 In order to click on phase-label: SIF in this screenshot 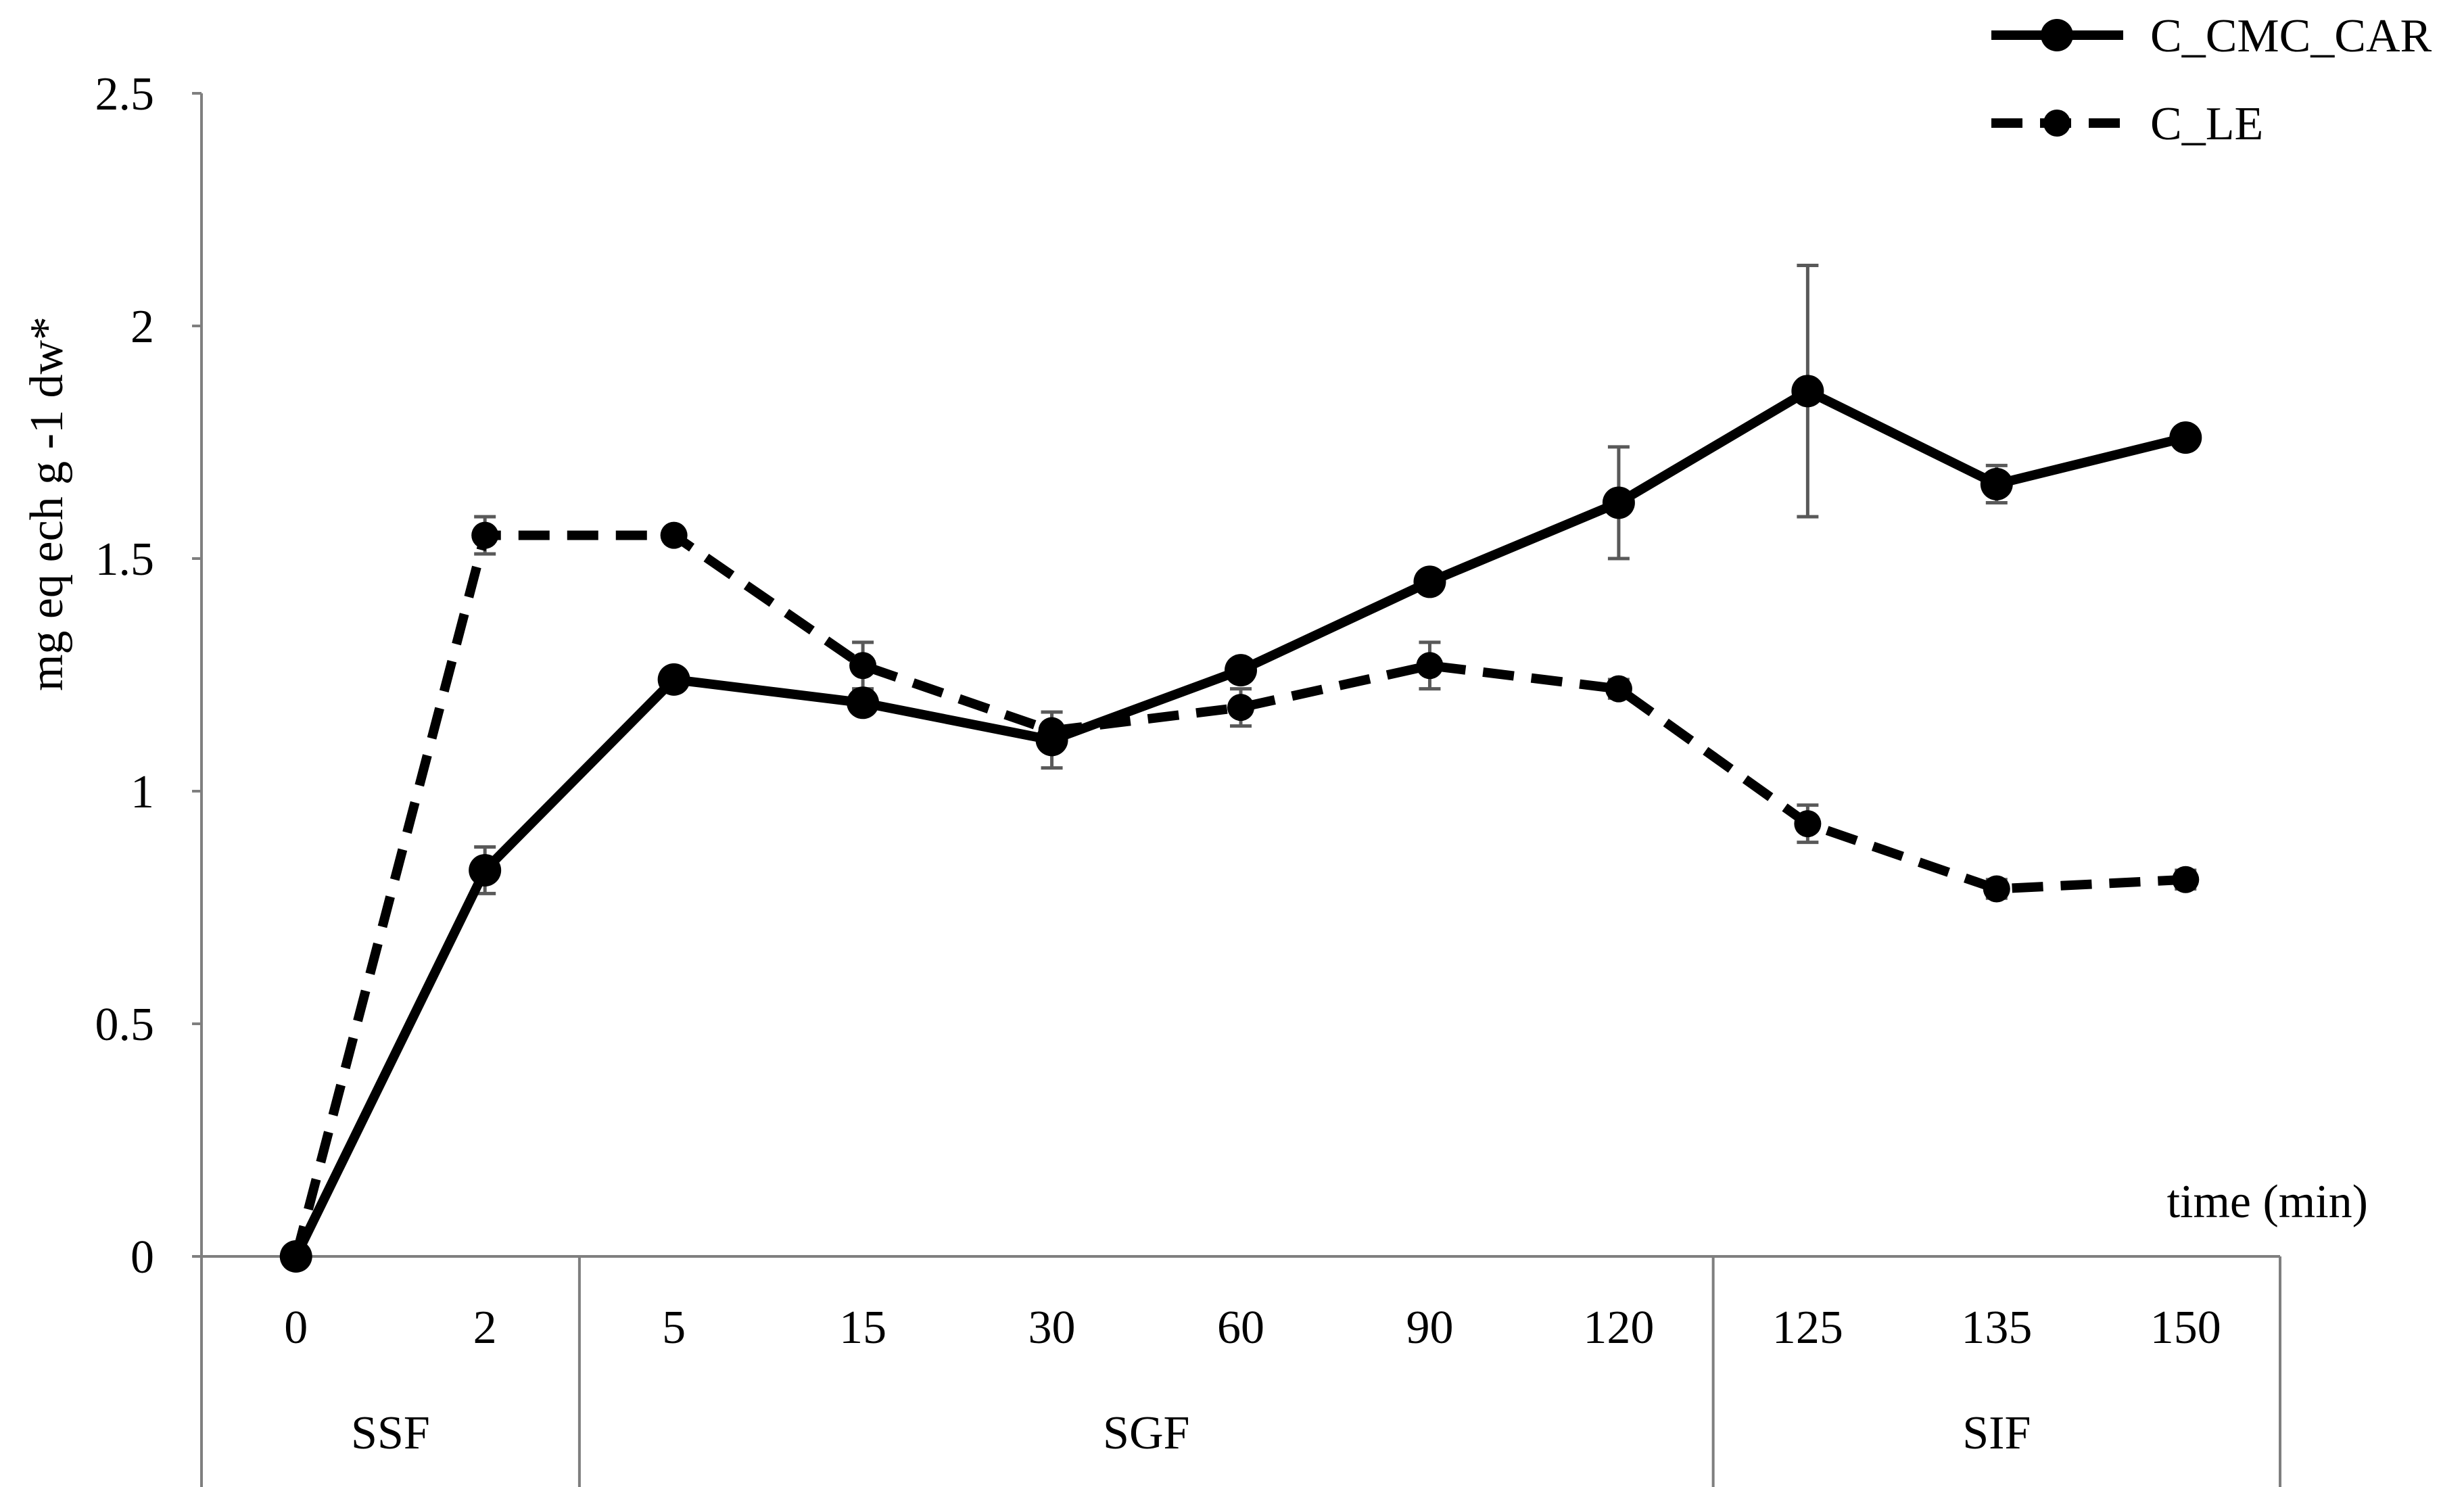, I will do `click(1996, 1433)`.